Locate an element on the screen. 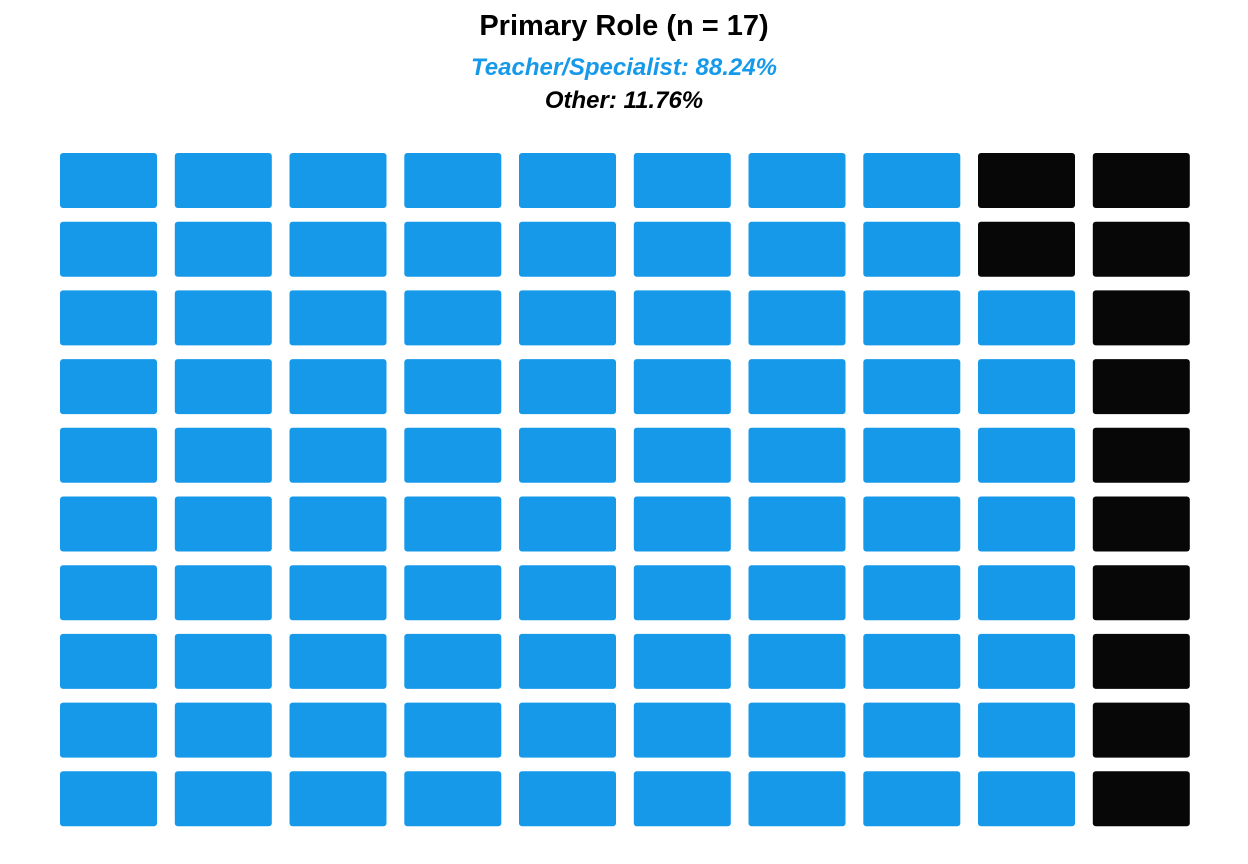 The image size is (1248, 864). legend-other: Other: 11.76% is located at coordinates (624, 100).